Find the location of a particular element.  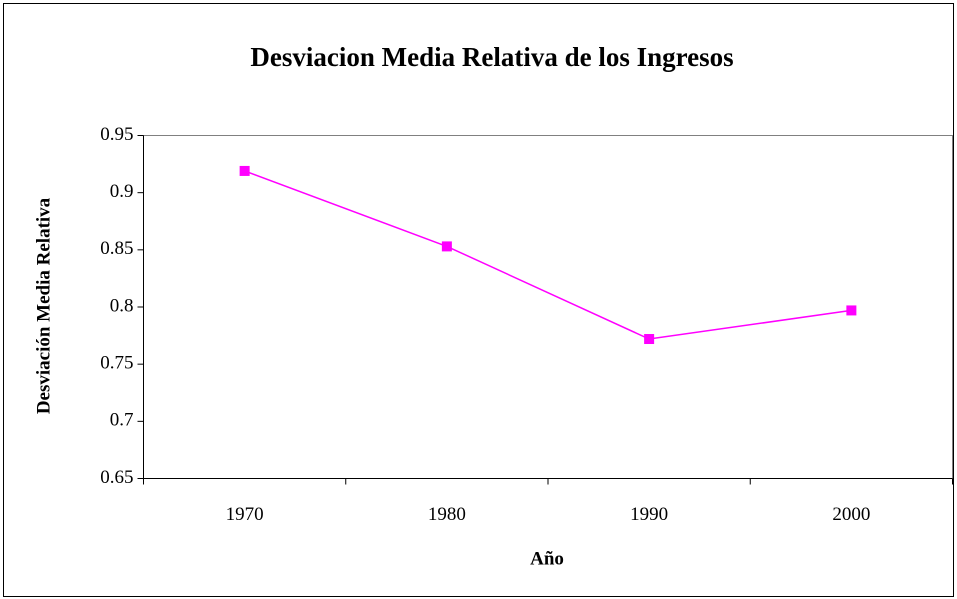

x-tick-label: 1970 is located at coordinates (245, 514).